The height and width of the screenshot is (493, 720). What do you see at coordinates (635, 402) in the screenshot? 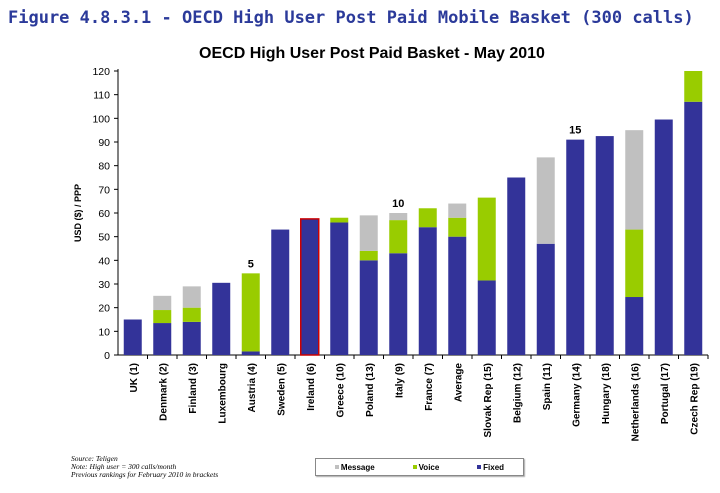
I see `x-tick-label: Netherlands (16)` at bounding box center [635, 402].